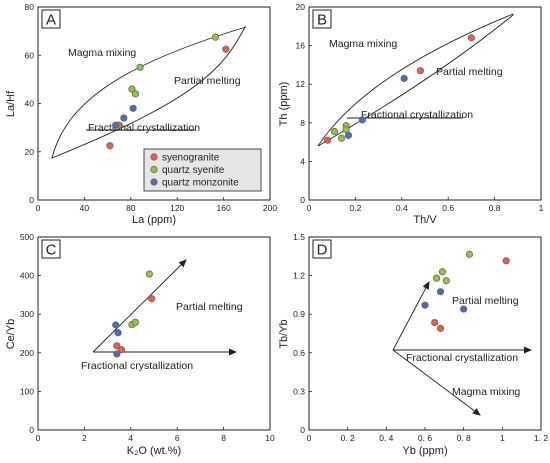 The height and width of the screenshot is (463, 550). I want to click on panel-d-x-tick-label: 0, so click(309, 438).